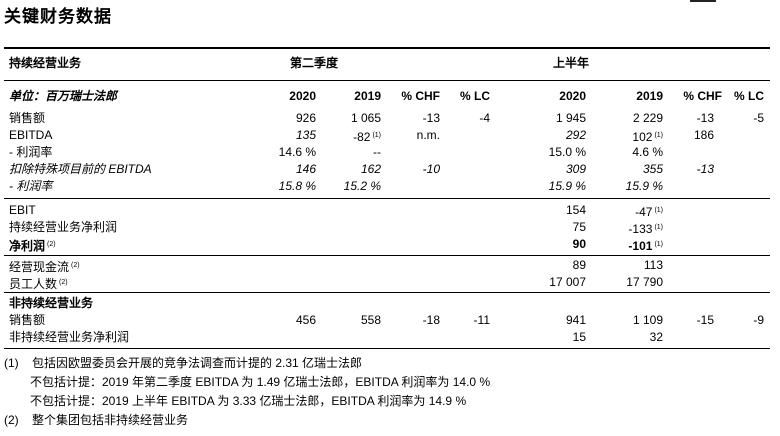 This screenshot has height=436, width=780. What do you see at coordinates (367, 96) in the screenshot?
I see `col-q2-2019: 2019` at bounding box center [367, 96].